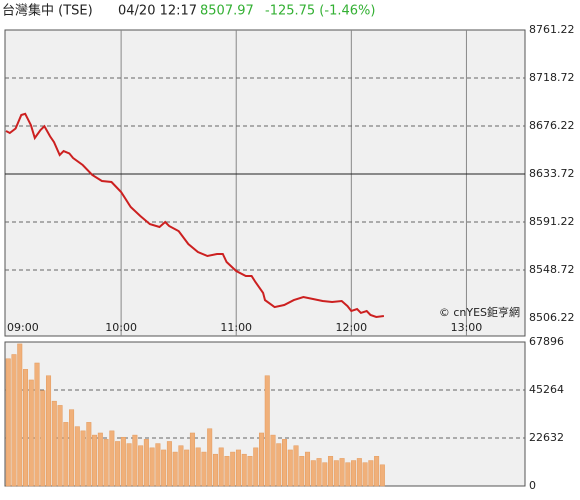 The height and width of the screenshot is (500, 580). Describe the element at coordinates (236, 327) in the screenshot. I see `x-tick-label: 11:00` at that location.